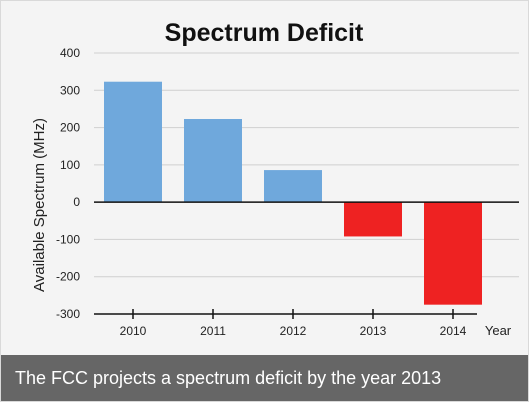 The height and width of the screenshot is (402, 529). What do you see at coordinates (453, 331) in the screenshot?
I see `x-tick-label: 2014` at bounding box center [453, 331].